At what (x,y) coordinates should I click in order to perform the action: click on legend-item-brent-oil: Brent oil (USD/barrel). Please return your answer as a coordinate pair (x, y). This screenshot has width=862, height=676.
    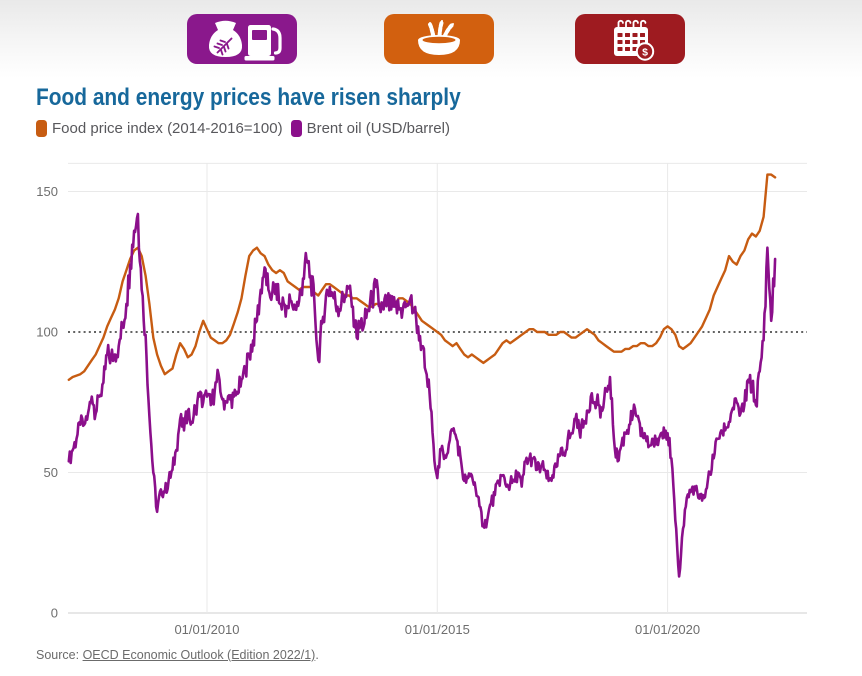
    Looking at the image, I should click on (370, 128).